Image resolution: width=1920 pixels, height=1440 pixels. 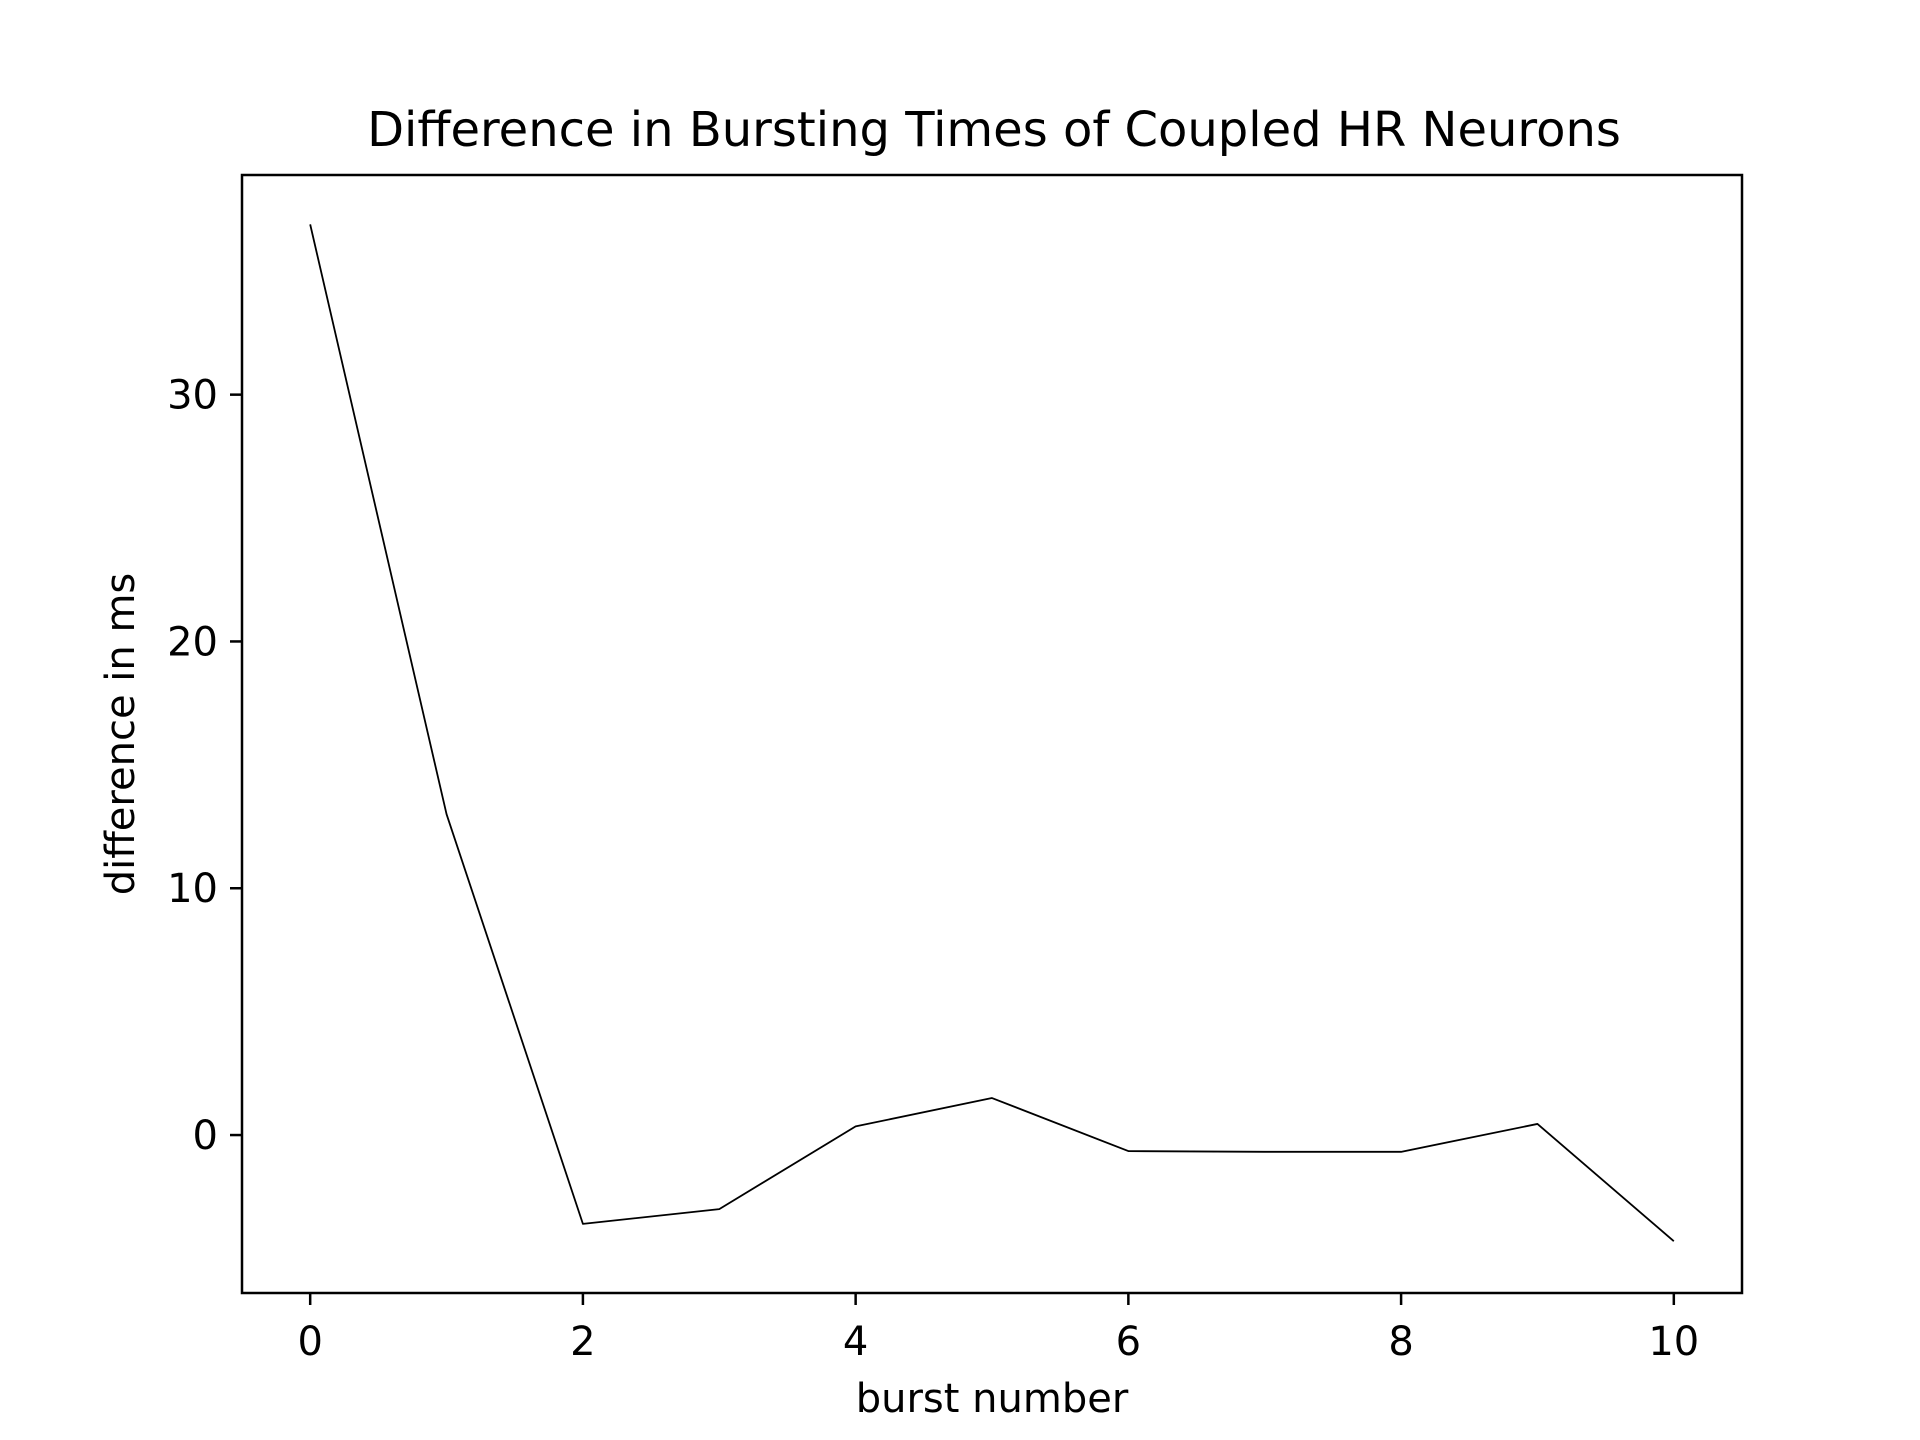 What do you see at coordinates (192, 889) in the screenshot?
I see `y-tick-label: 10` at bounding box center [192, 889].